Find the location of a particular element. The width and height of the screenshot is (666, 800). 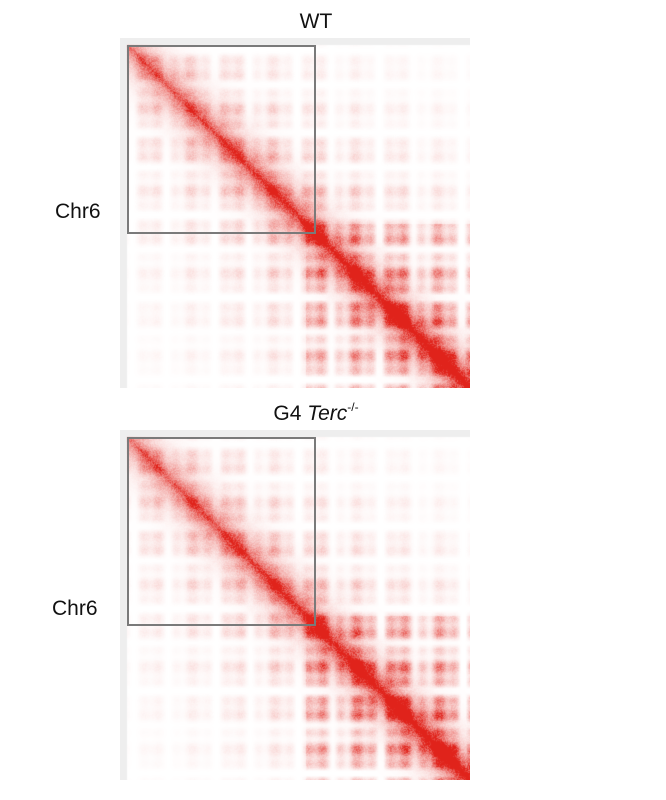

panel-title-gene: Terc is located at coordinates (327, 413).